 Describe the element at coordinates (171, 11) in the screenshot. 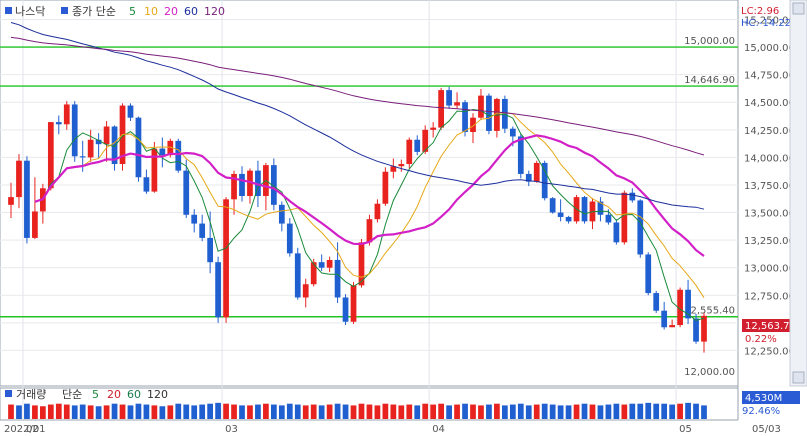

I see `ma-20-label: 20` at that location.